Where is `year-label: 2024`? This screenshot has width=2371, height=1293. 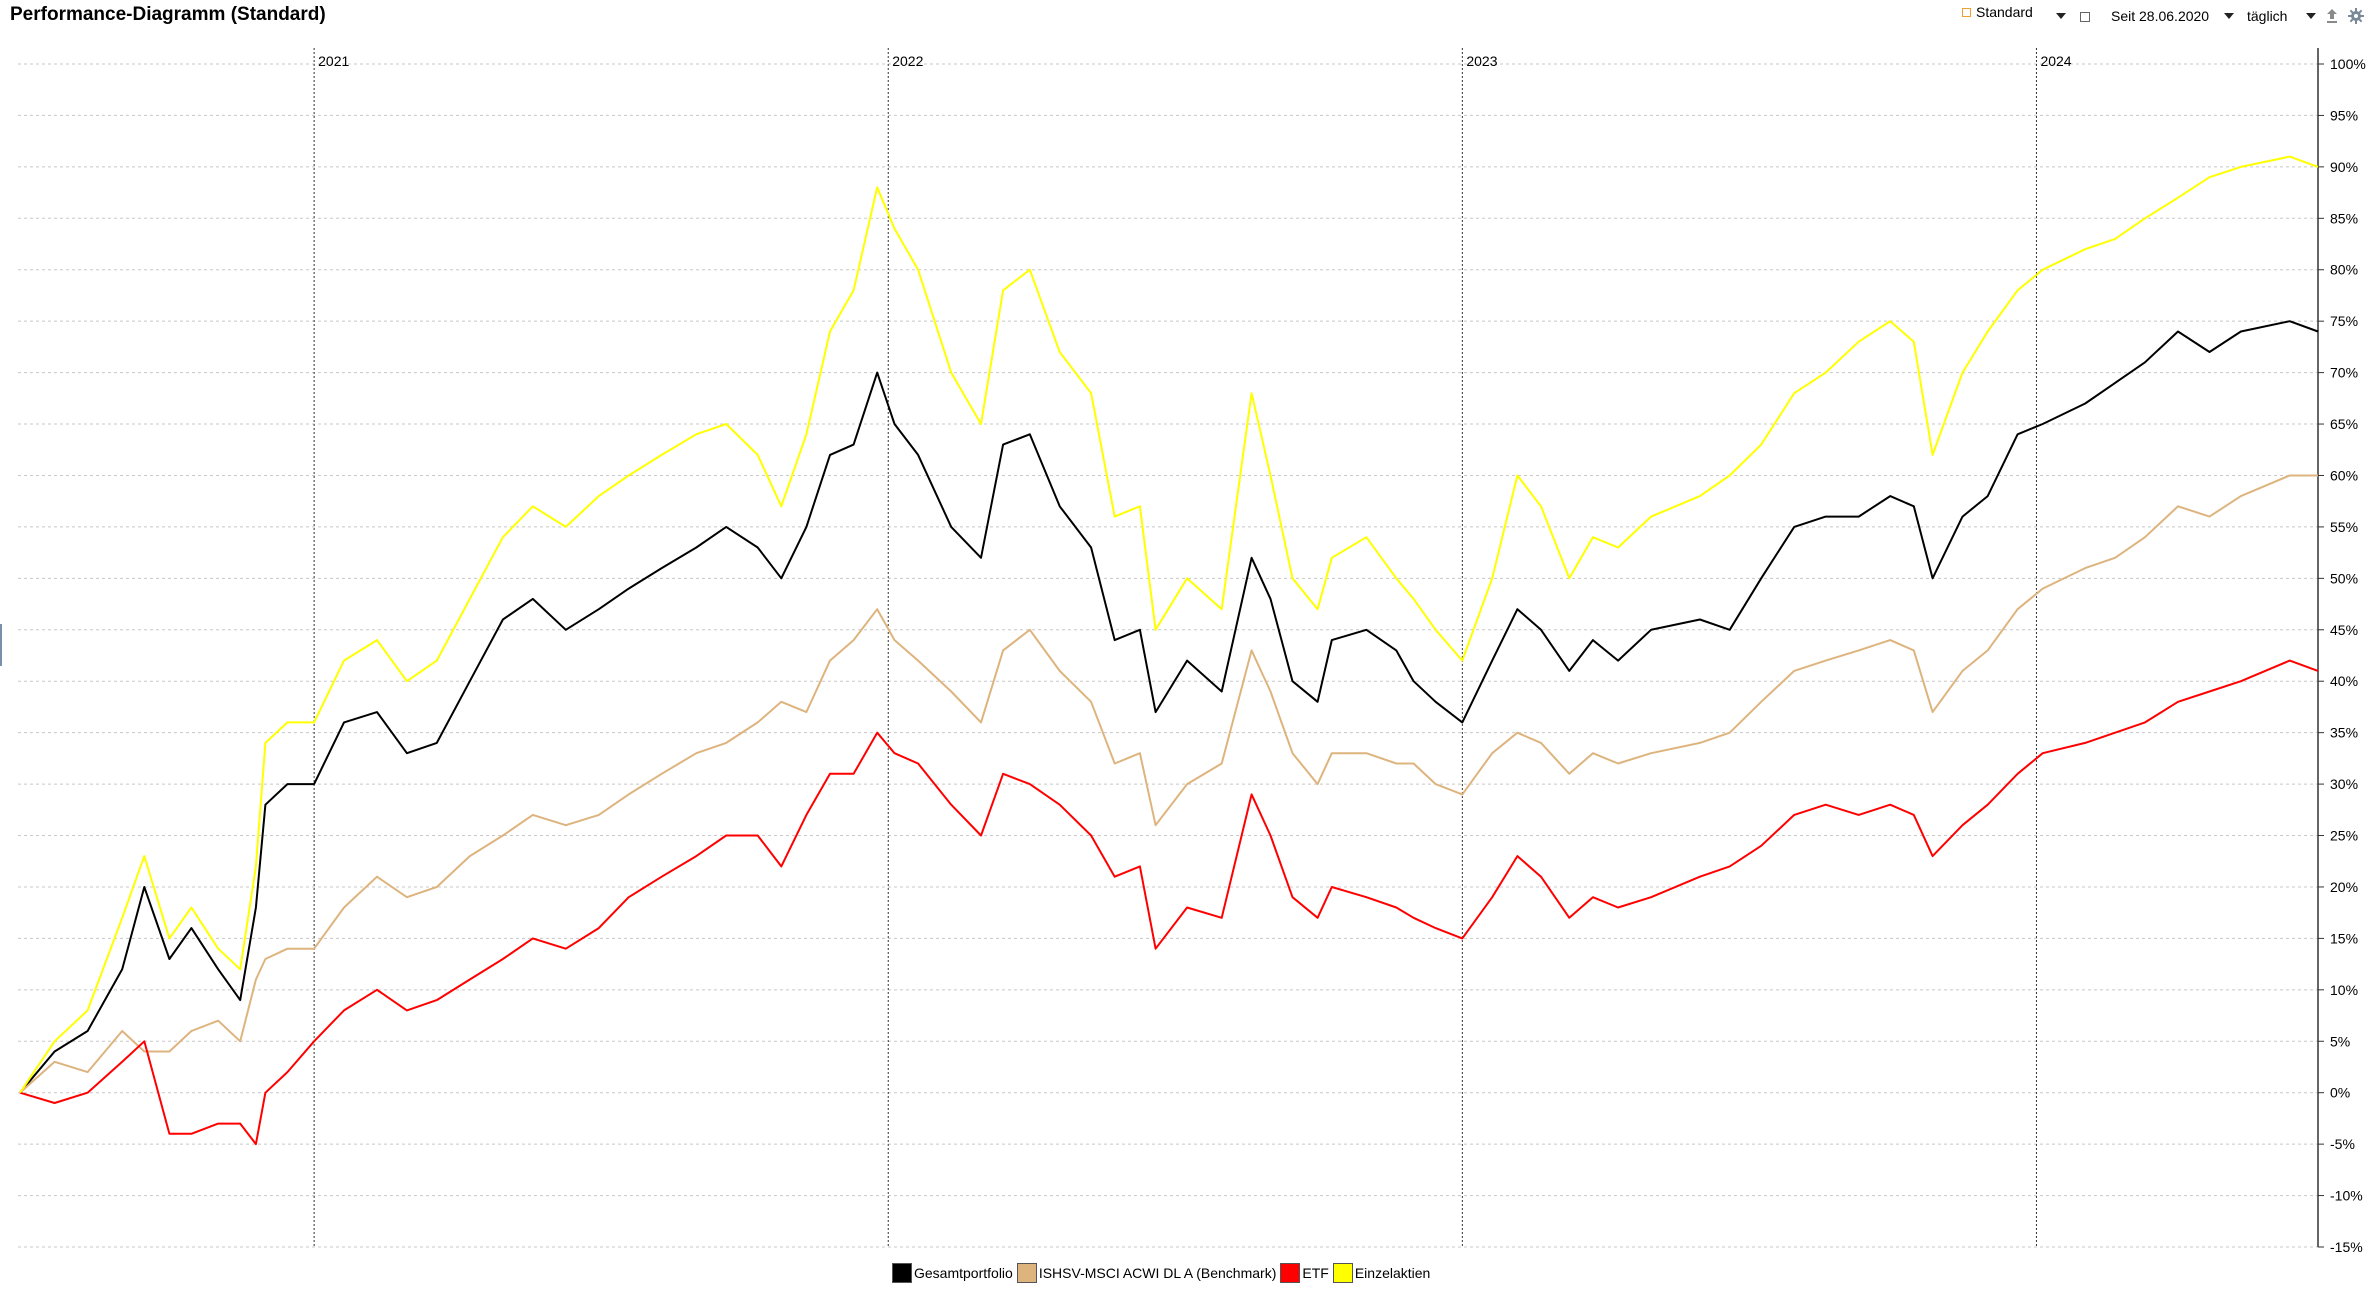 year-label: 2024 is located at coordinates (2055, 61).